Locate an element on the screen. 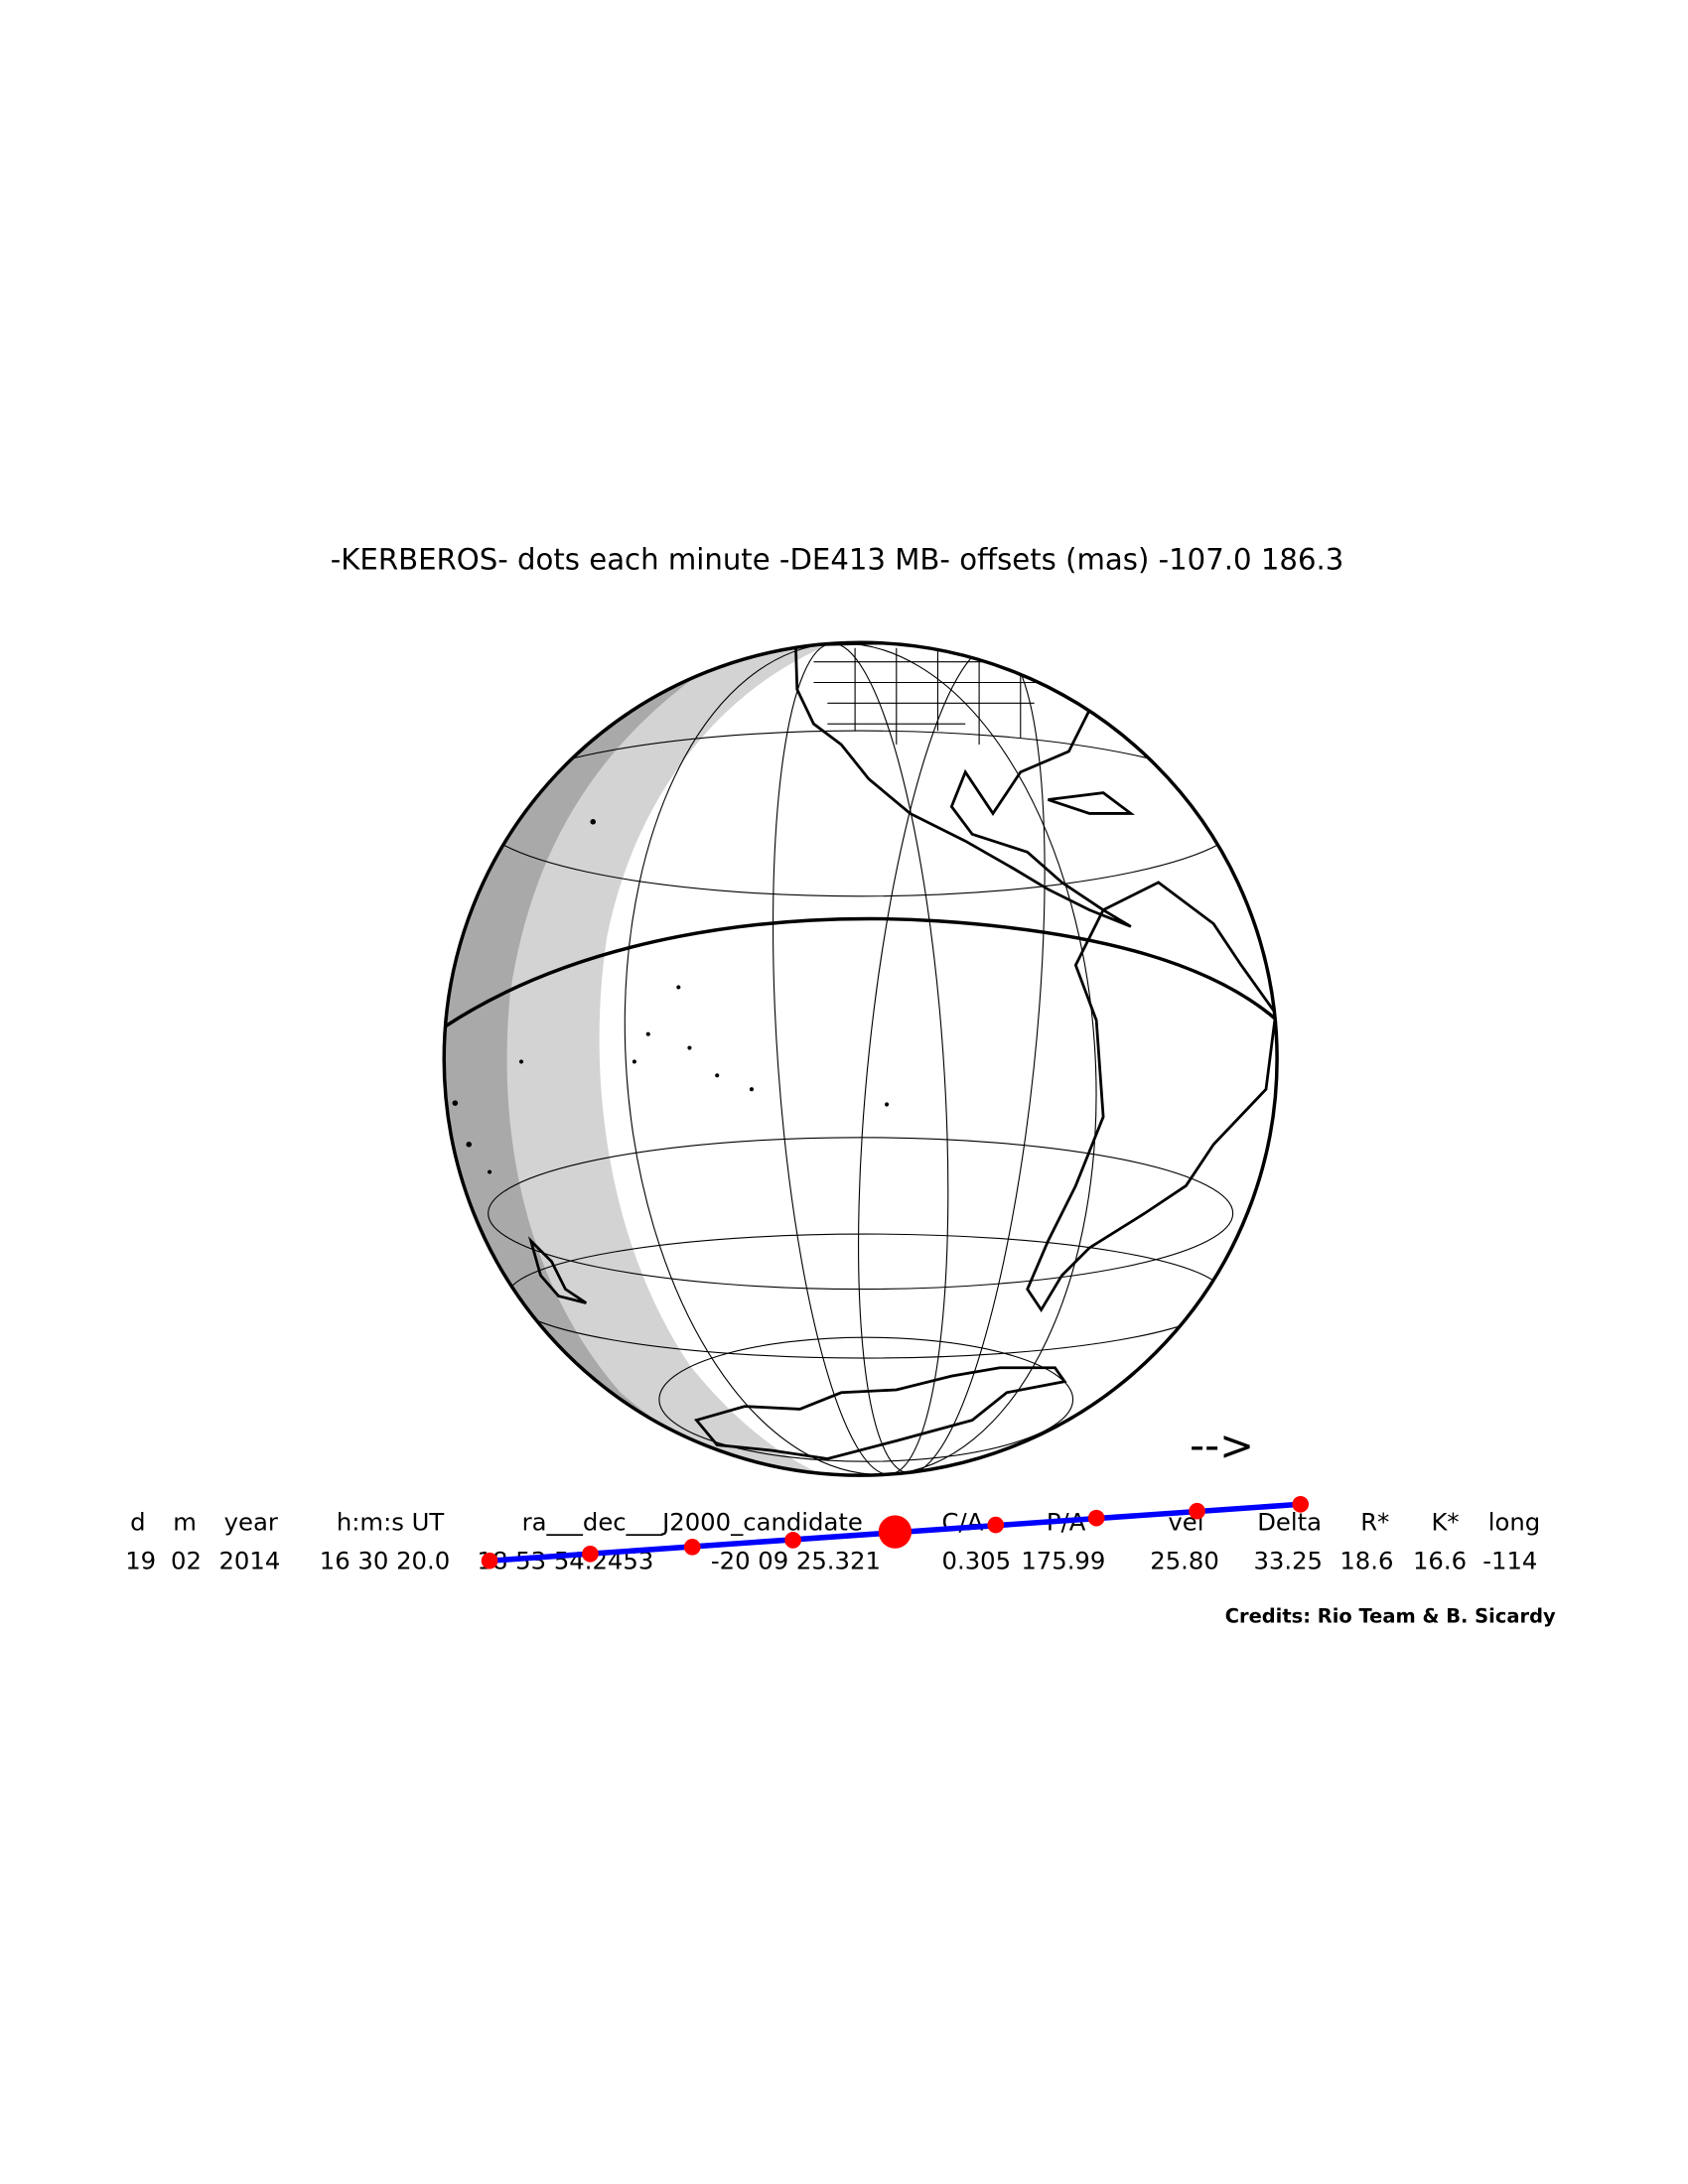 This screenshot has width=1688, height=2184. value-cell: 2014 is located at coordinates (249, 1561).